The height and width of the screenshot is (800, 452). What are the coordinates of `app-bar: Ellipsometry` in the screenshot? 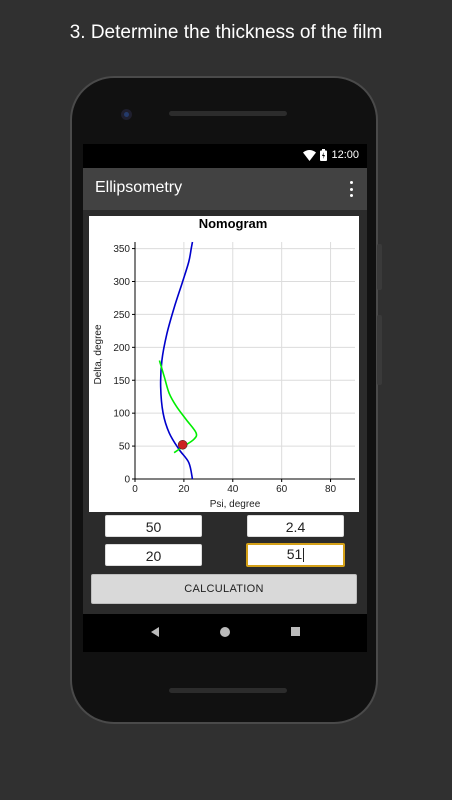 It's located at (225, 189).